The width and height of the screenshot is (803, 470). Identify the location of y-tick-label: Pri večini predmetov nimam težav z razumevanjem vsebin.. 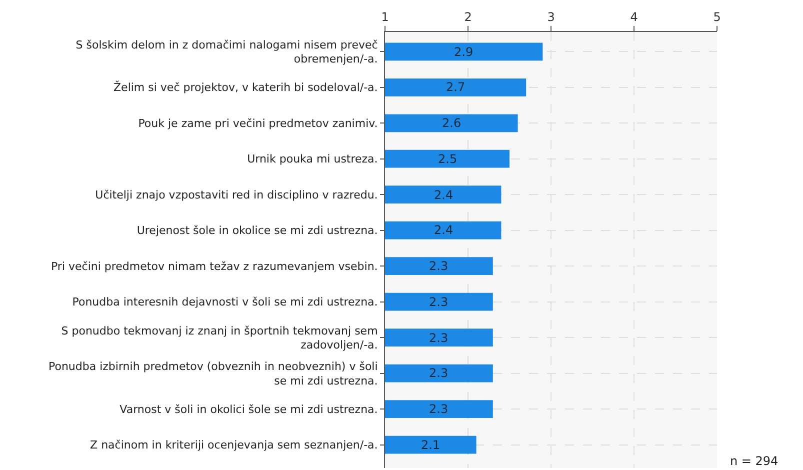
(214, 266).